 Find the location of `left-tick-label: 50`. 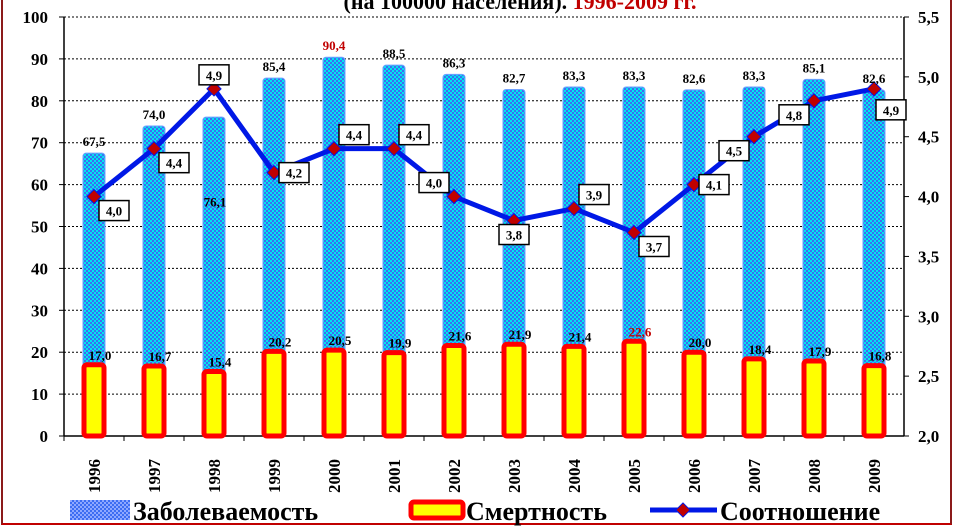

left-tick-label: 50 is located at coordinates (39, 227).